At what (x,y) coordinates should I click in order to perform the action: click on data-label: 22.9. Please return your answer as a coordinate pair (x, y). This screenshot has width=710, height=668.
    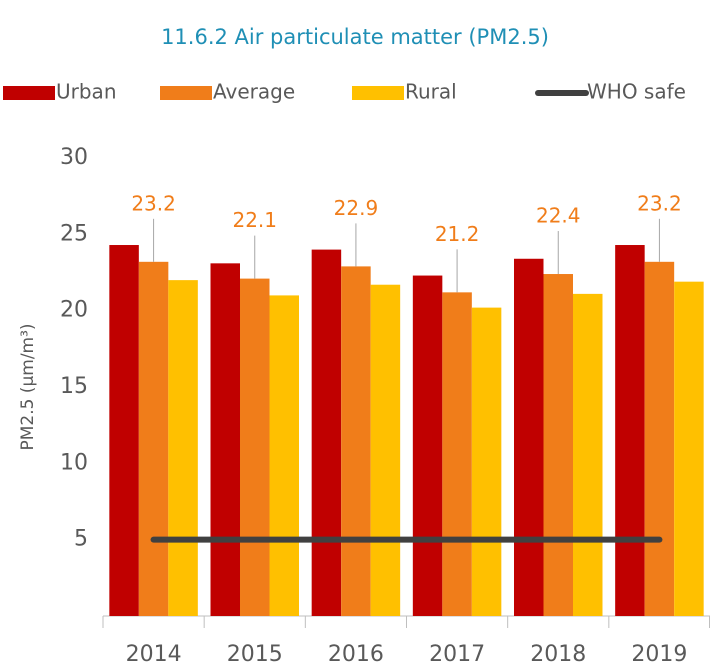
    Looking at the image, I should click on (356, 208).